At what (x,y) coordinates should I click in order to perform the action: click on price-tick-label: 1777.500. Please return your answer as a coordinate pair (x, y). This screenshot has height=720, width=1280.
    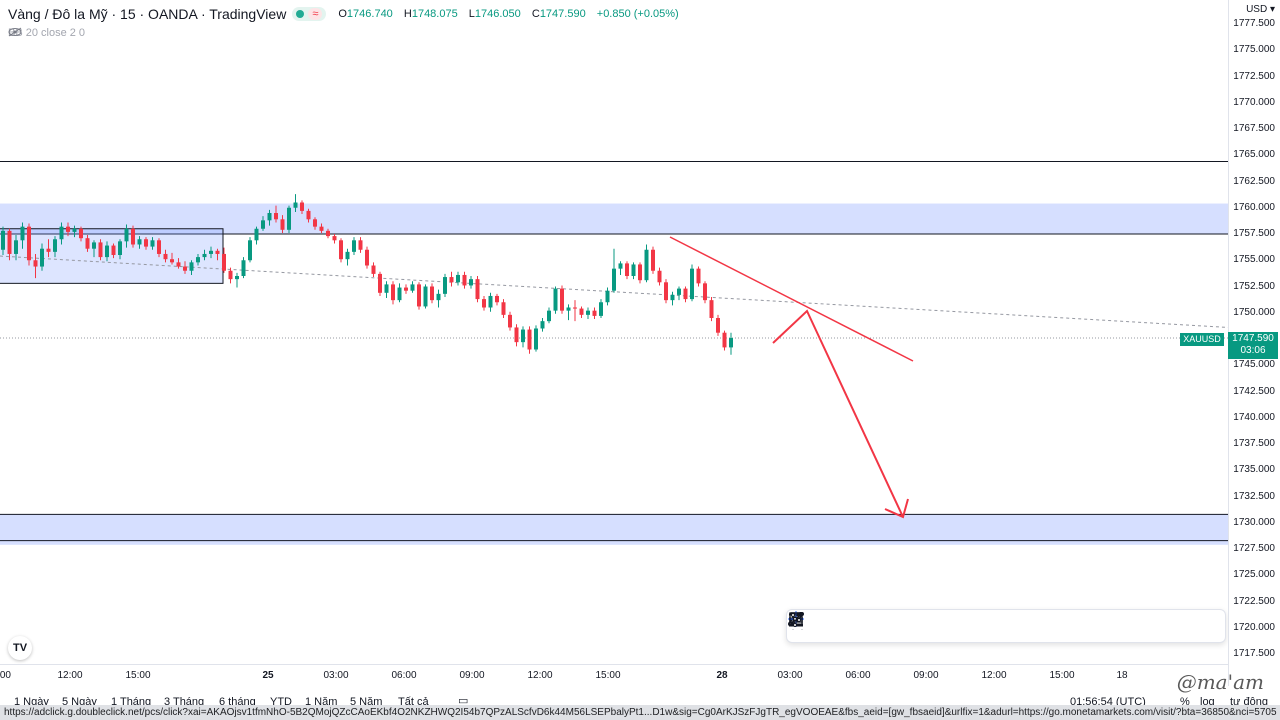
    Looking at the image, I should click on (1254, 23).